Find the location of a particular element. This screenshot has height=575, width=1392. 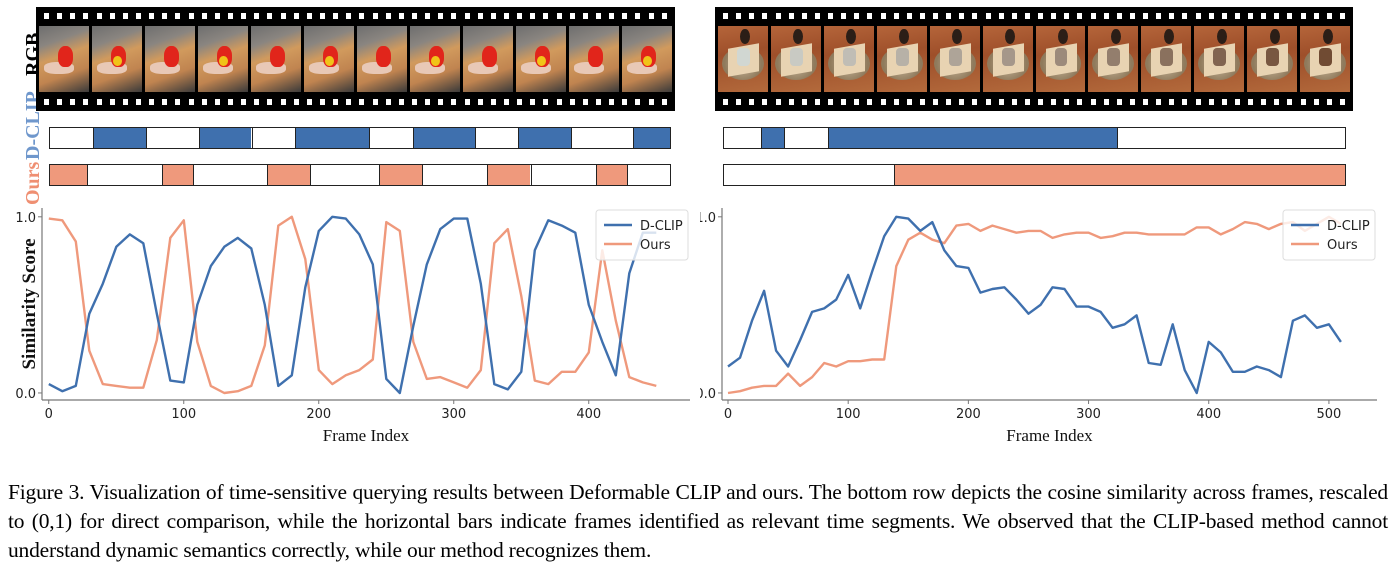

x-tick-label: 500 is located at coordinates (1329, 414).